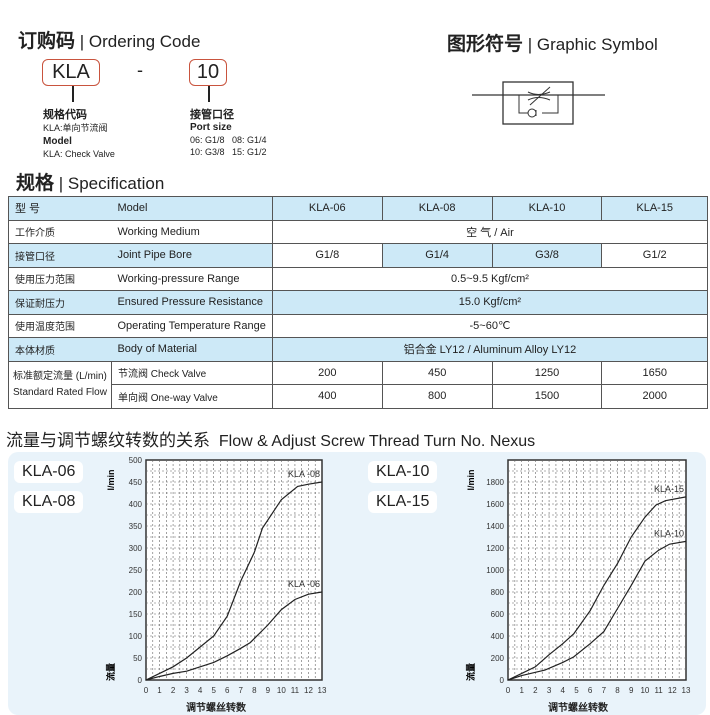 The image size is (710, 715). I want to click on y-tick-label: 1600, so click(495, 504).